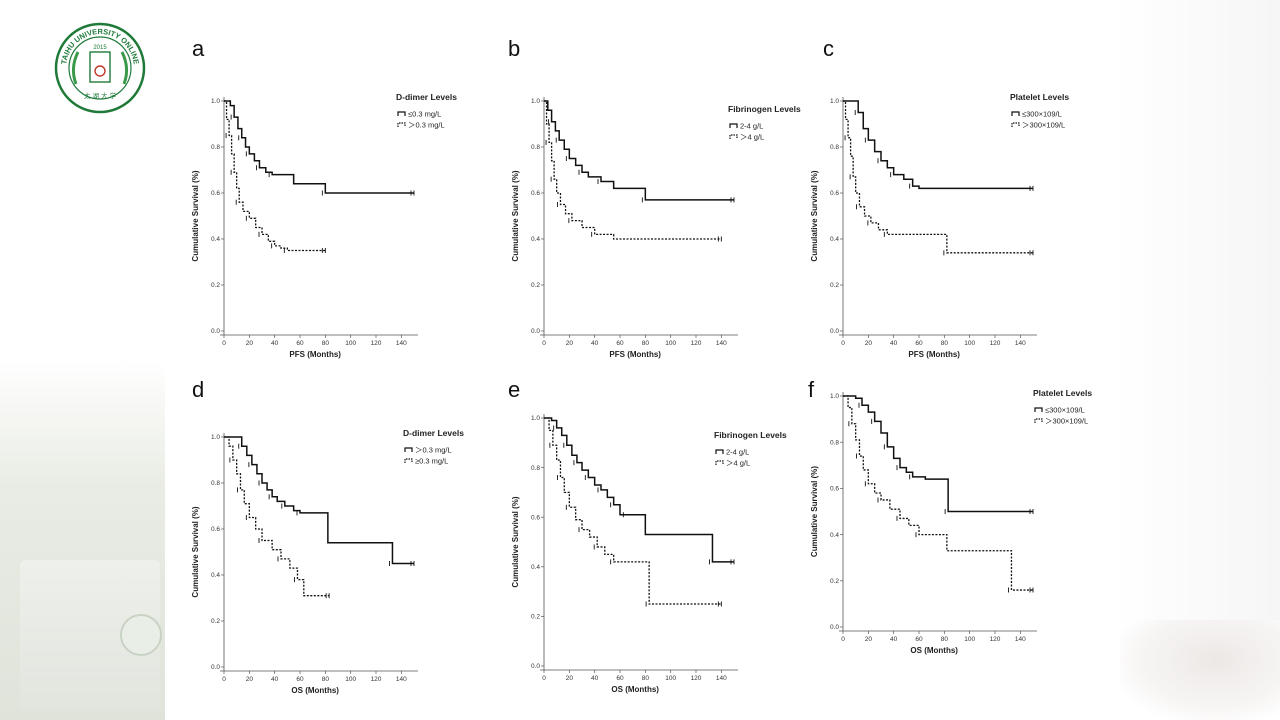  I want to click on logo-year: 2015, so click(100, 48).